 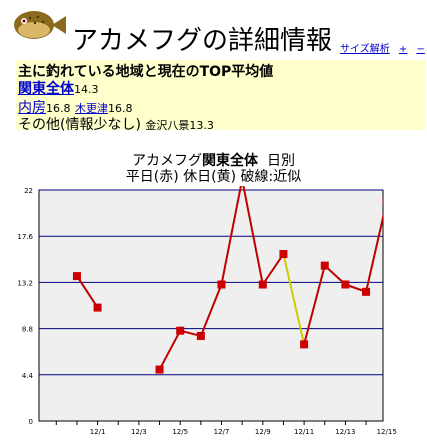 I want to click on other-area-value: 13.3, so click(x=201, y=125).